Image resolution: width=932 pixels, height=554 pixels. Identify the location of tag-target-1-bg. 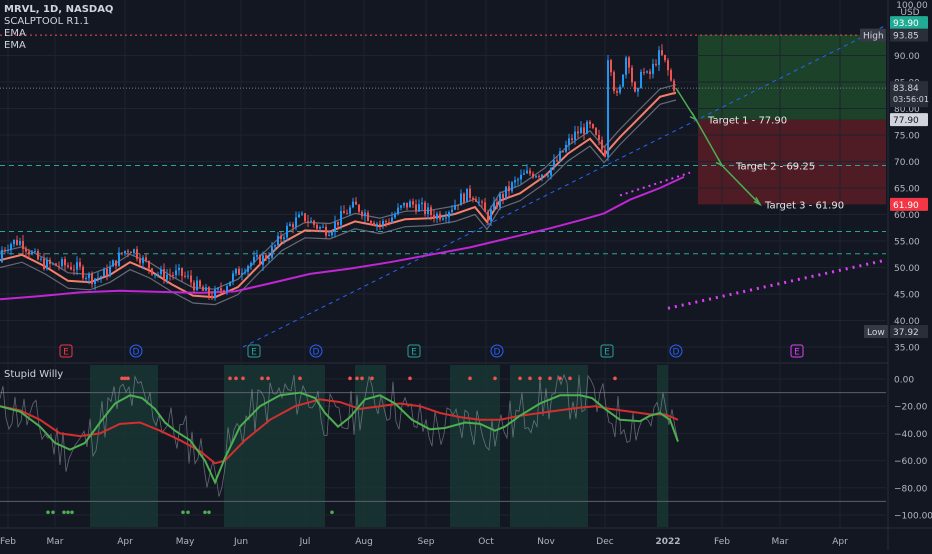
(909, 120).